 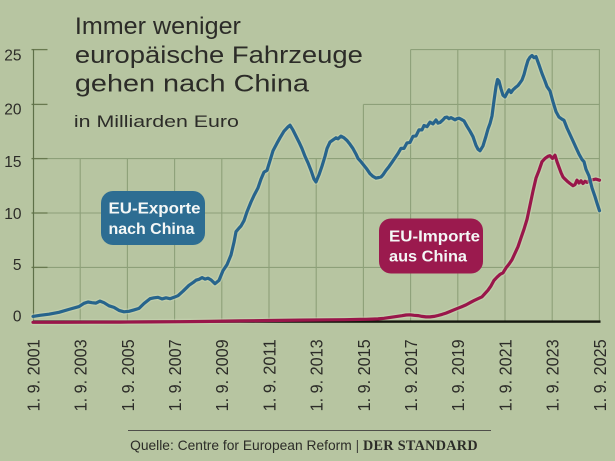 I want to click on svg-text: Immer weniger, so click(x=158, y=26).